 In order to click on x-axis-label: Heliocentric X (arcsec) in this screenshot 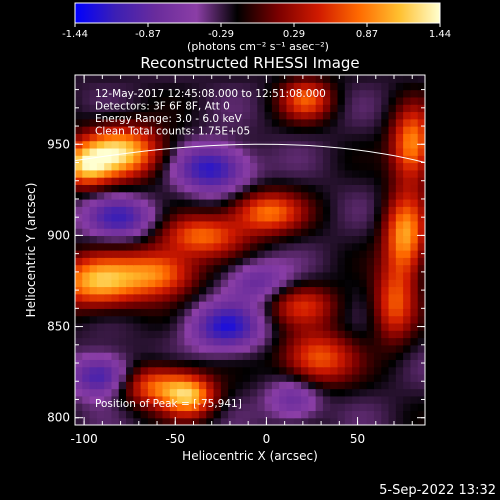, I will do `click(250, 456)`.